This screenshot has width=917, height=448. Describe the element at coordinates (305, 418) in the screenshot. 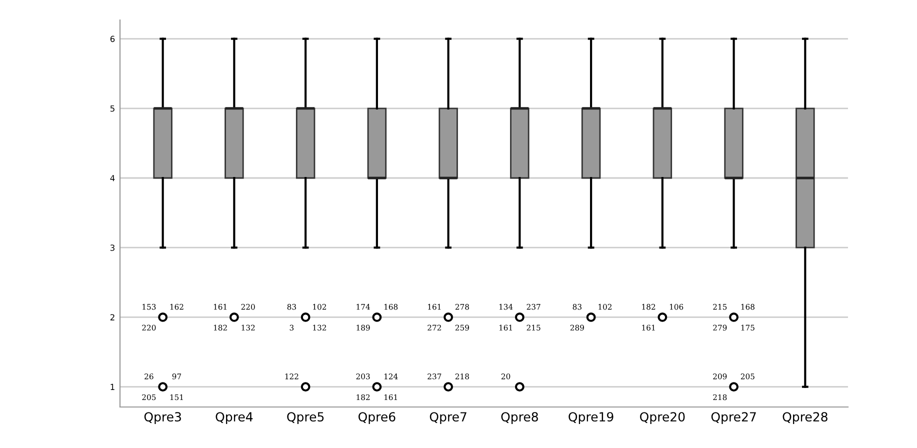

I see `x-tick-label: Qpre5` at that location.